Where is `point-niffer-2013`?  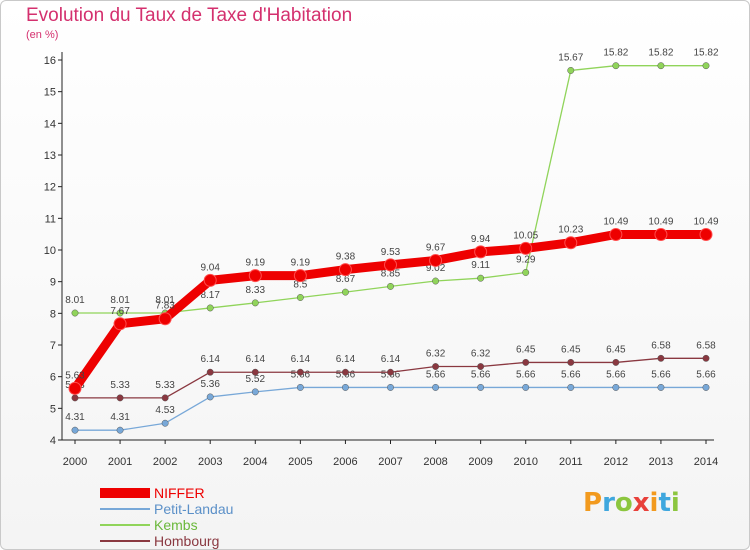
point-niffer-2013 is located at coordinates (661, 234).